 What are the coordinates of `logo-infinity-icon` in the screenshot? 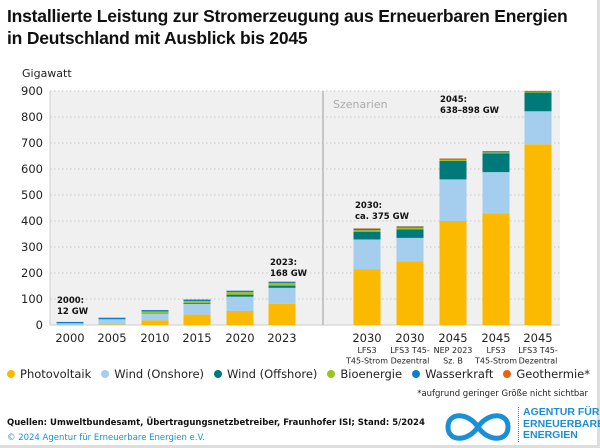 It's located at (478, 427).